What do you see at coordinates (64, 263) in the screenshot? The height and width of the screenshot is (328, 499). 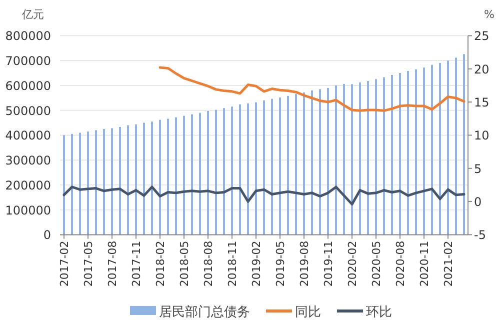 I see `x-tick-label: 2017-02` at bounding box center [64, 263].